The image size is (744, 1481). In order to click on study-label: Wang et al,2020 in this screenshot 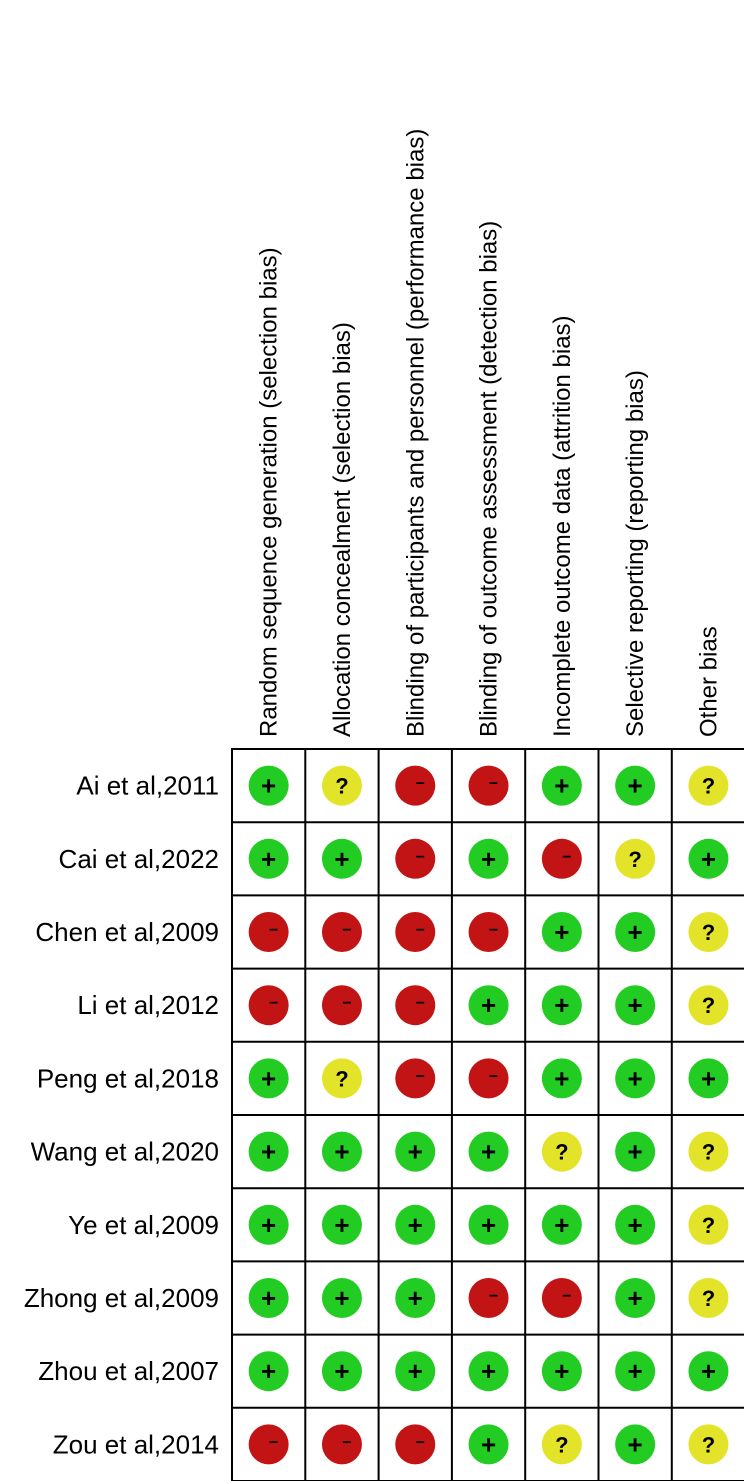, I will do `click(125, 1152)`.